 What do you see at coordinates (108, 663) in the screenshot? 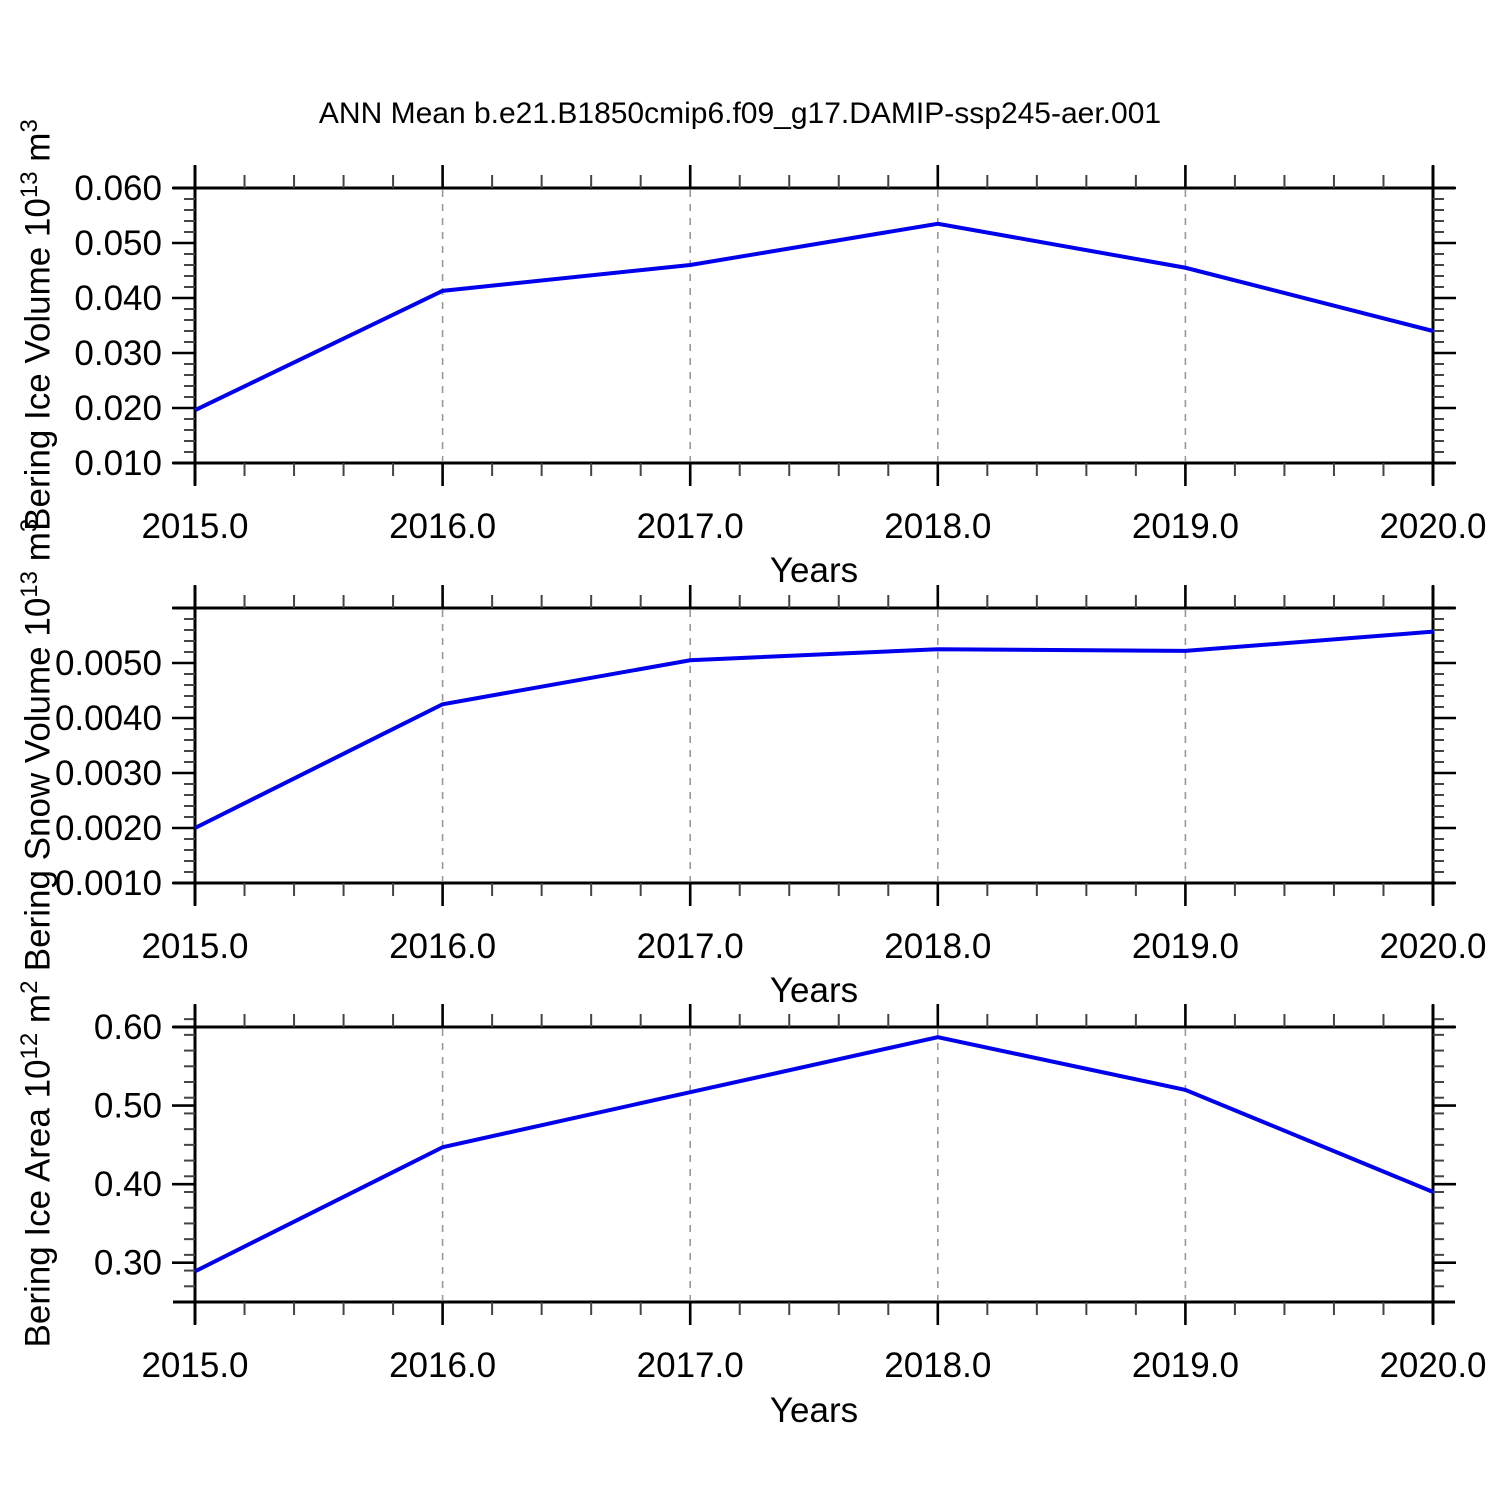
I see `y-tick-label: 0.0050` at bounding box center [108, 663].